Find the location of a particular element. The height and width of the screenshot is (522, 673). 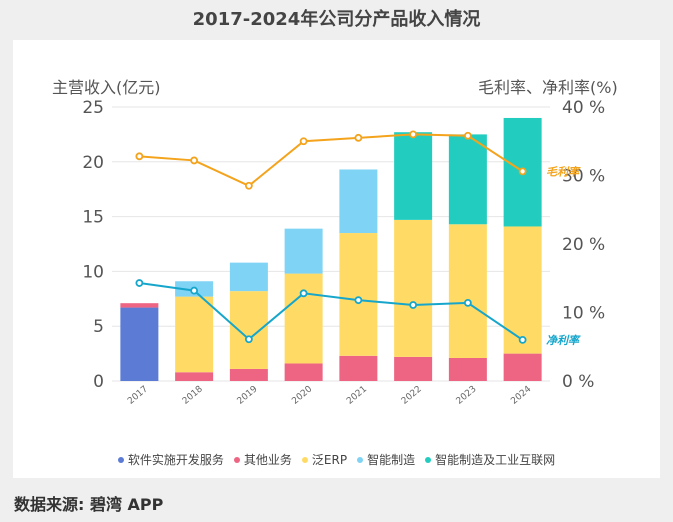

y2-tick-label: 20 % is located at coordinates (583, 245).